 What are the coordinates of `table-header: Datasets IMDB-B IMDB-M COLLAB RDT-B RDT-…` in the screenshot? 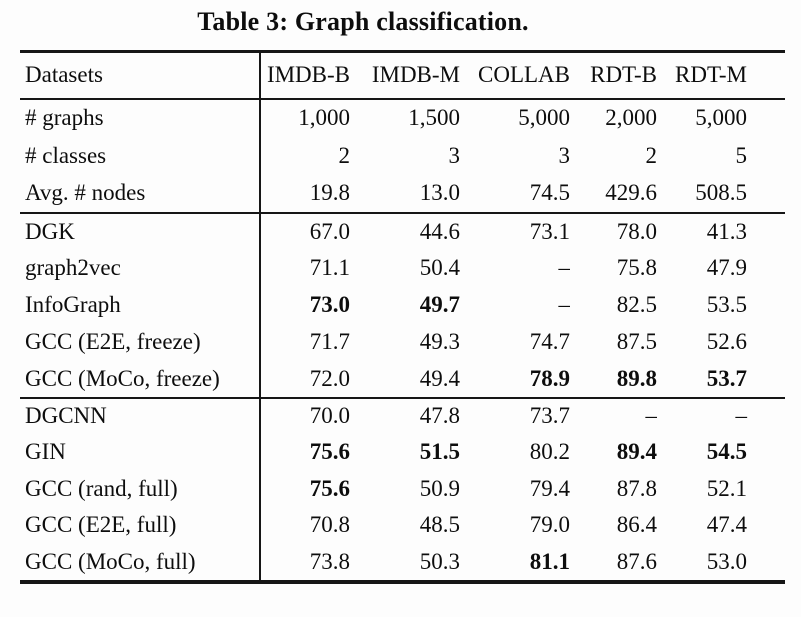 It's located at (402, 75).